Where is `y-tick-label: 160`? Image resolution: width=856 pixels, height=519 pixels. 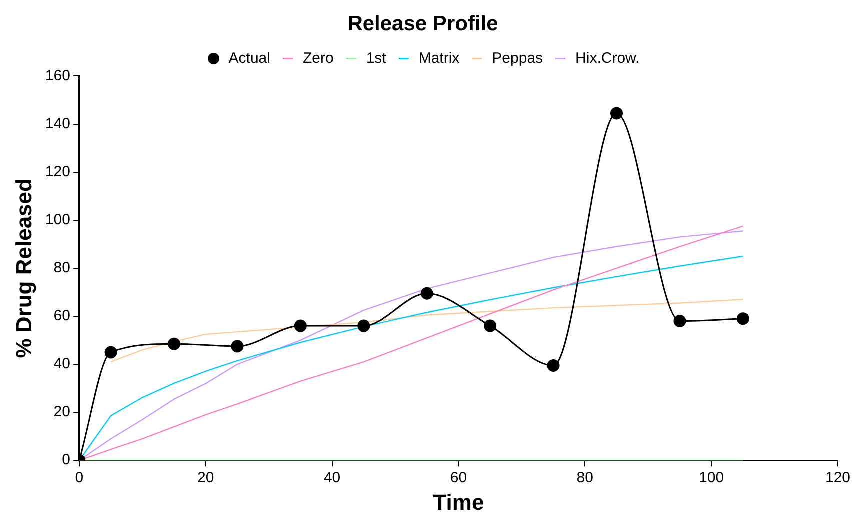
y-tick-label: 160 is located at coordinates (57, 75).